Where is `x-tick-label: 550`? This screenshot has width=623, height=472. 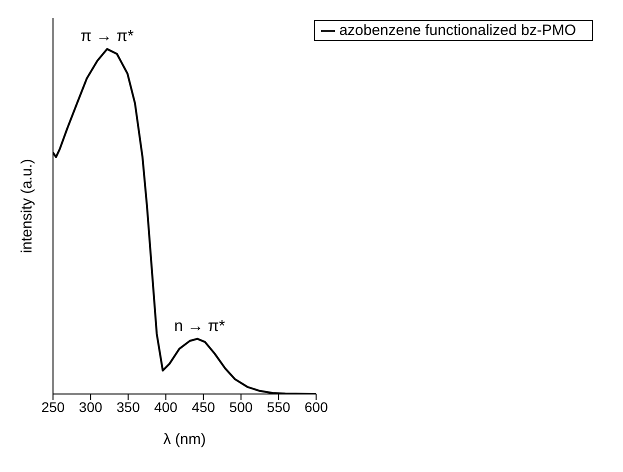 x-tick-label: 550 is located at coordinates (278, 406).